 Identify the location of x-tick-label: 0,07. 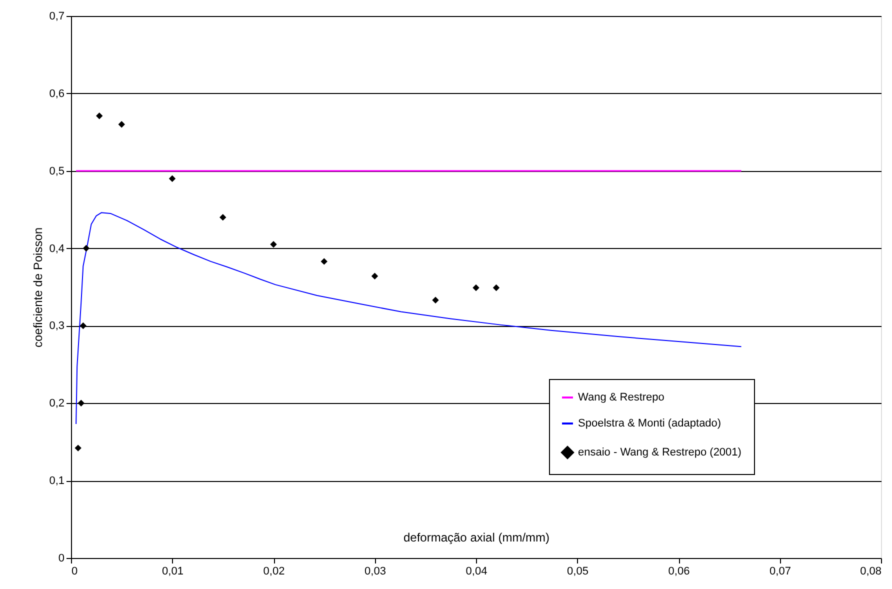
(780, 572).